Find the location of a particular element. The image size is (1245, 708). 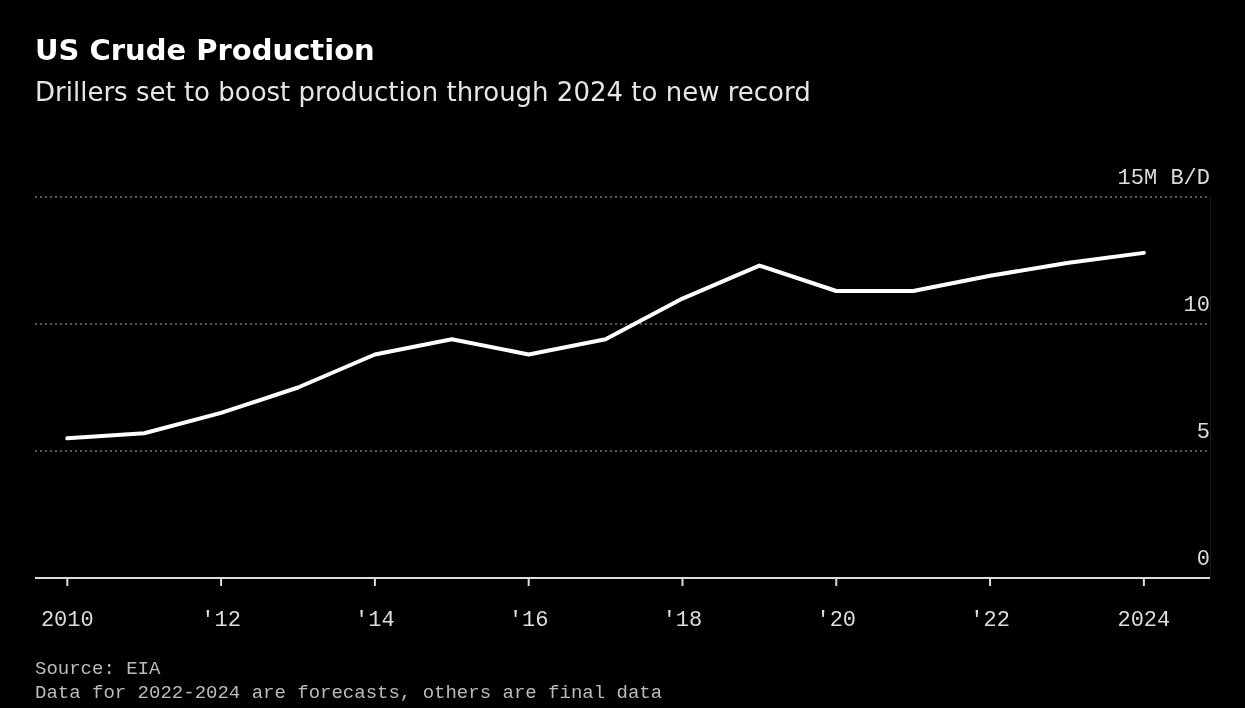

x-tick-label: '22 is located at coordinates (990, 620).